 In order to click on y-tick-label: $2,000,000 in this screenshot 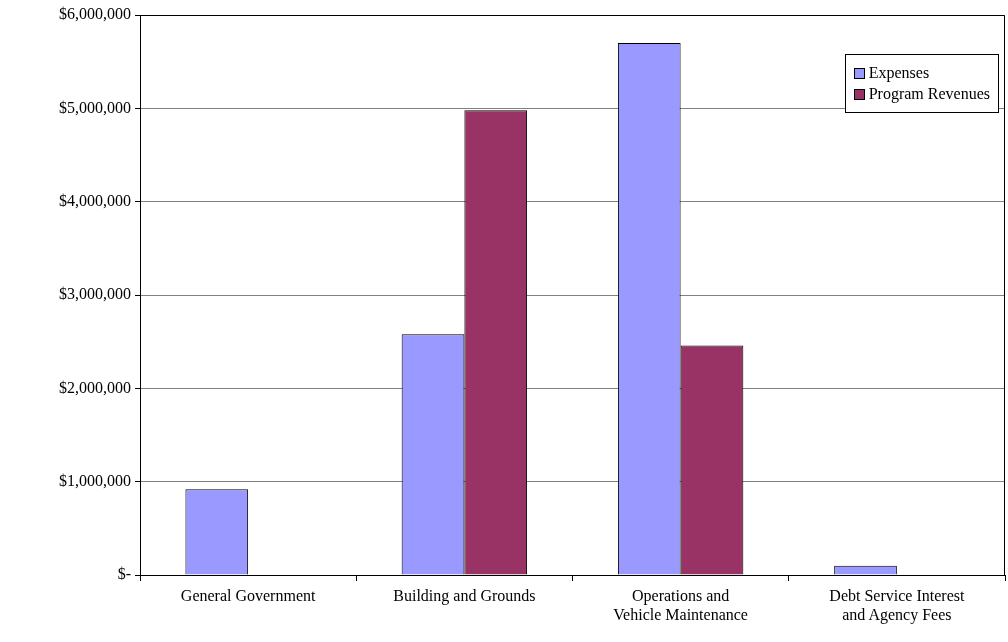, I will do `click(95, 387)`.